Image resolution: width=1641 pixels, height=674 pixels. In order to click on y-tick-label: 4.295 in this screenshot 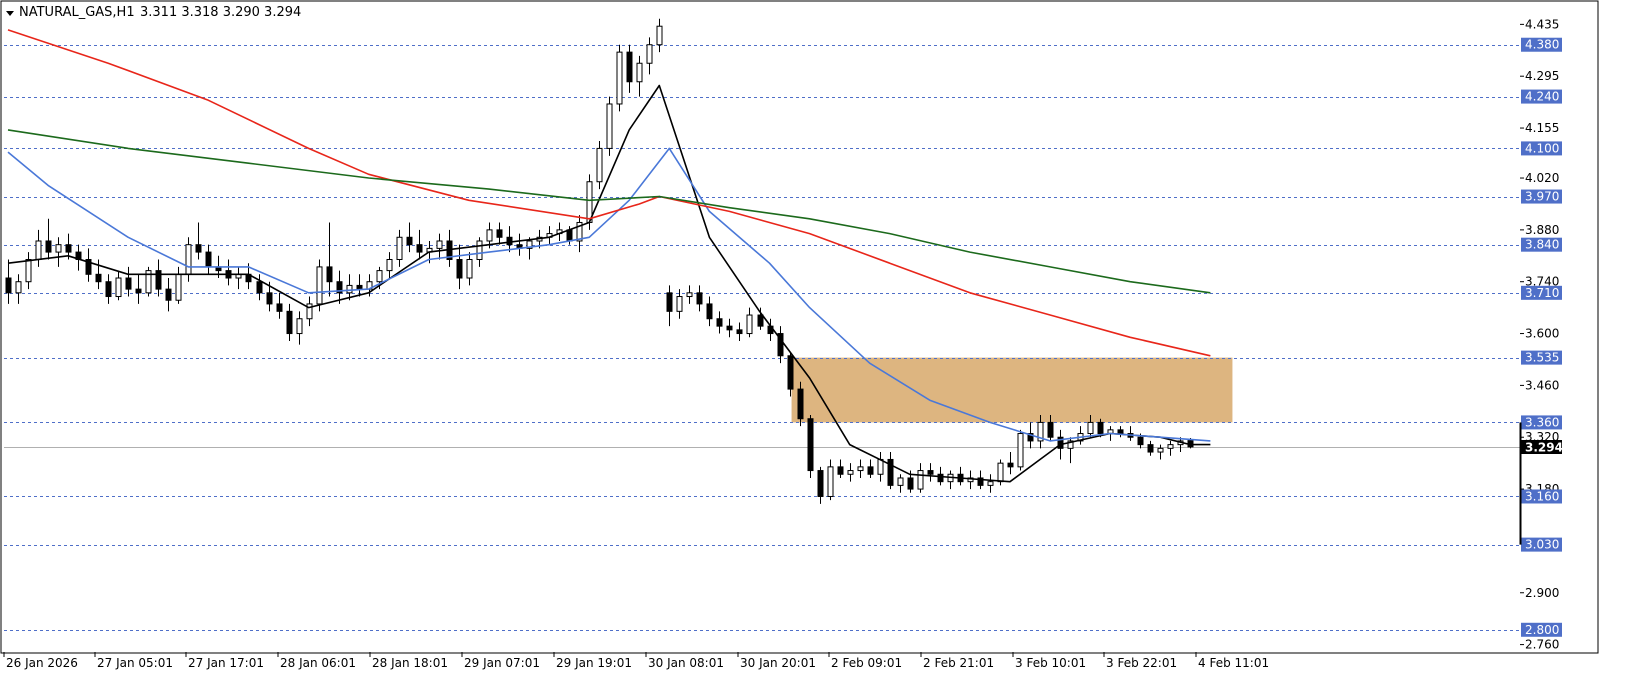, I will do `click(1542, 76)`.